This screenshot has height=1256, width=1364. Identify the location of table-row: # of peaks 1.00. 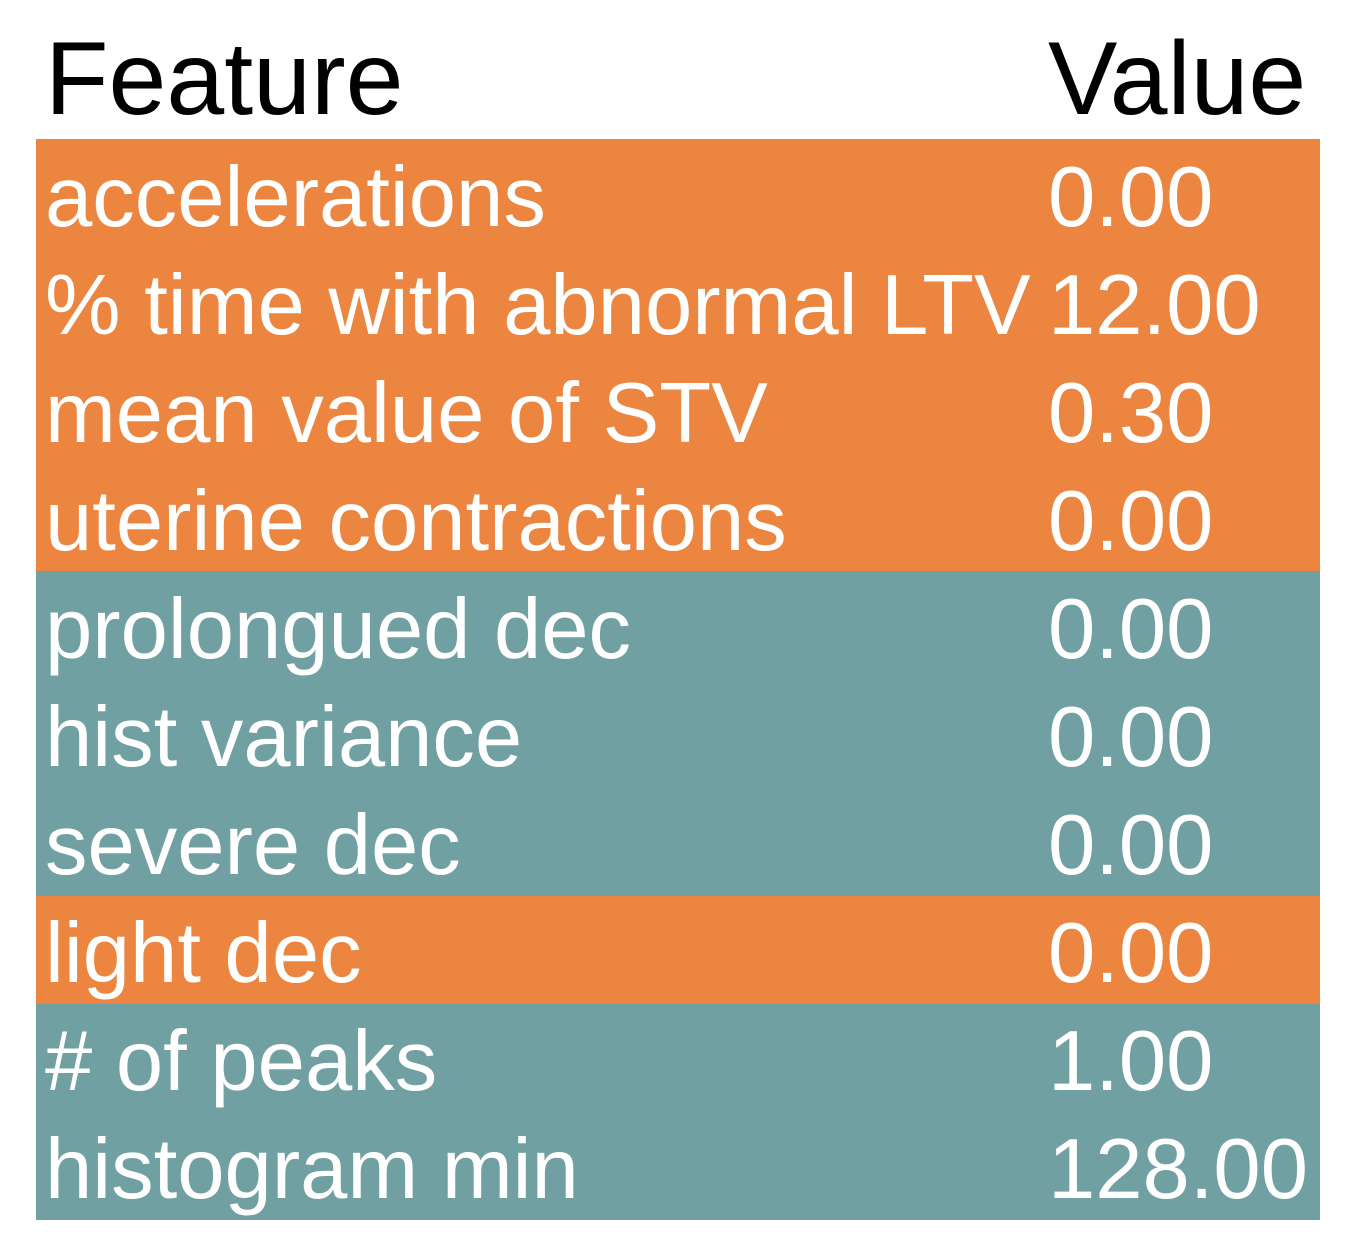
(678, 1057).